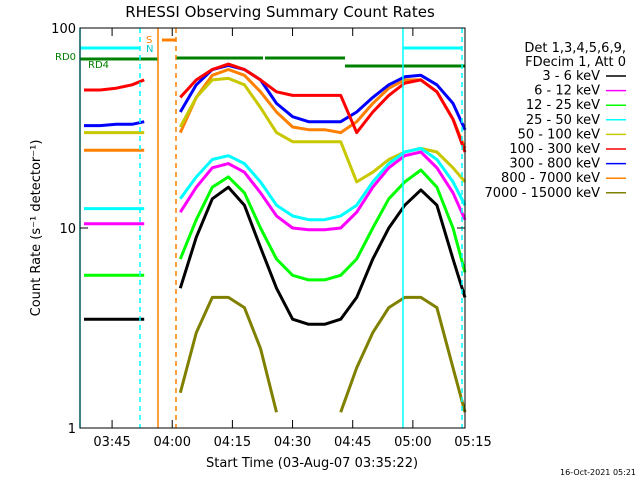 Image resolution: width=640 pixels, height=480 pixels. What do you see at coordinates (575, 62) in the screenshot?
I see `legend-header: FDecim 1, Att 0` at bounding box center [575, 62].